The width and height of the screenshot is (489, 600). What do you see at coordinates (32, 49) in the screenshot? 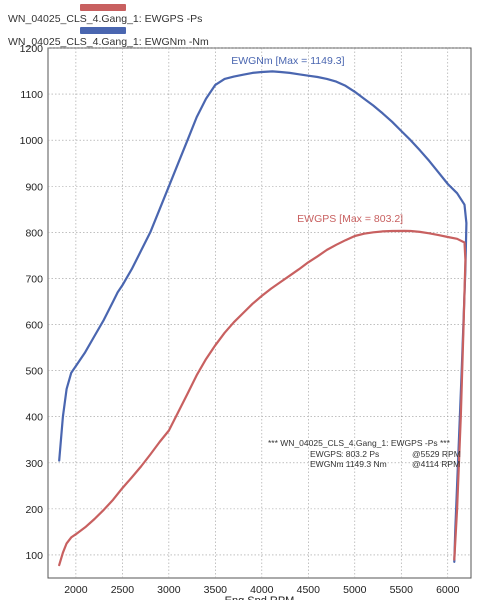
I see `y-tick-label: 1200` at bounding box center [32, 49].